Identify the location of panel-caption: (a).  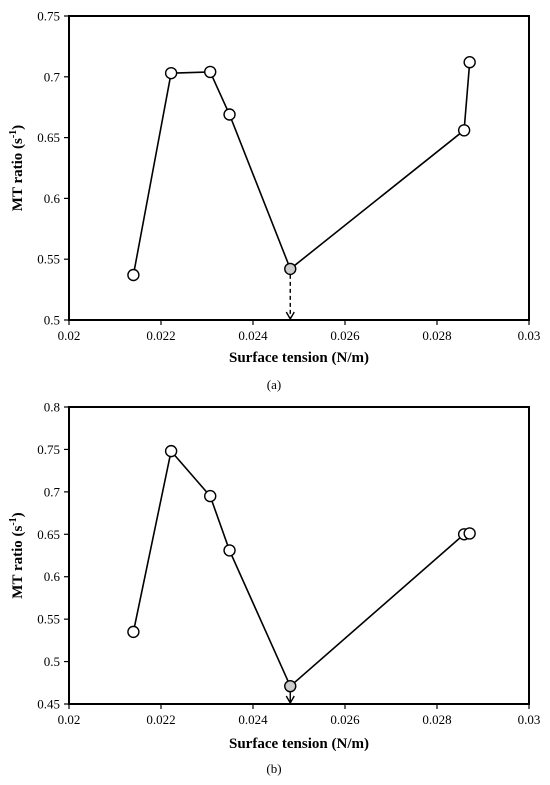
(274, 384).